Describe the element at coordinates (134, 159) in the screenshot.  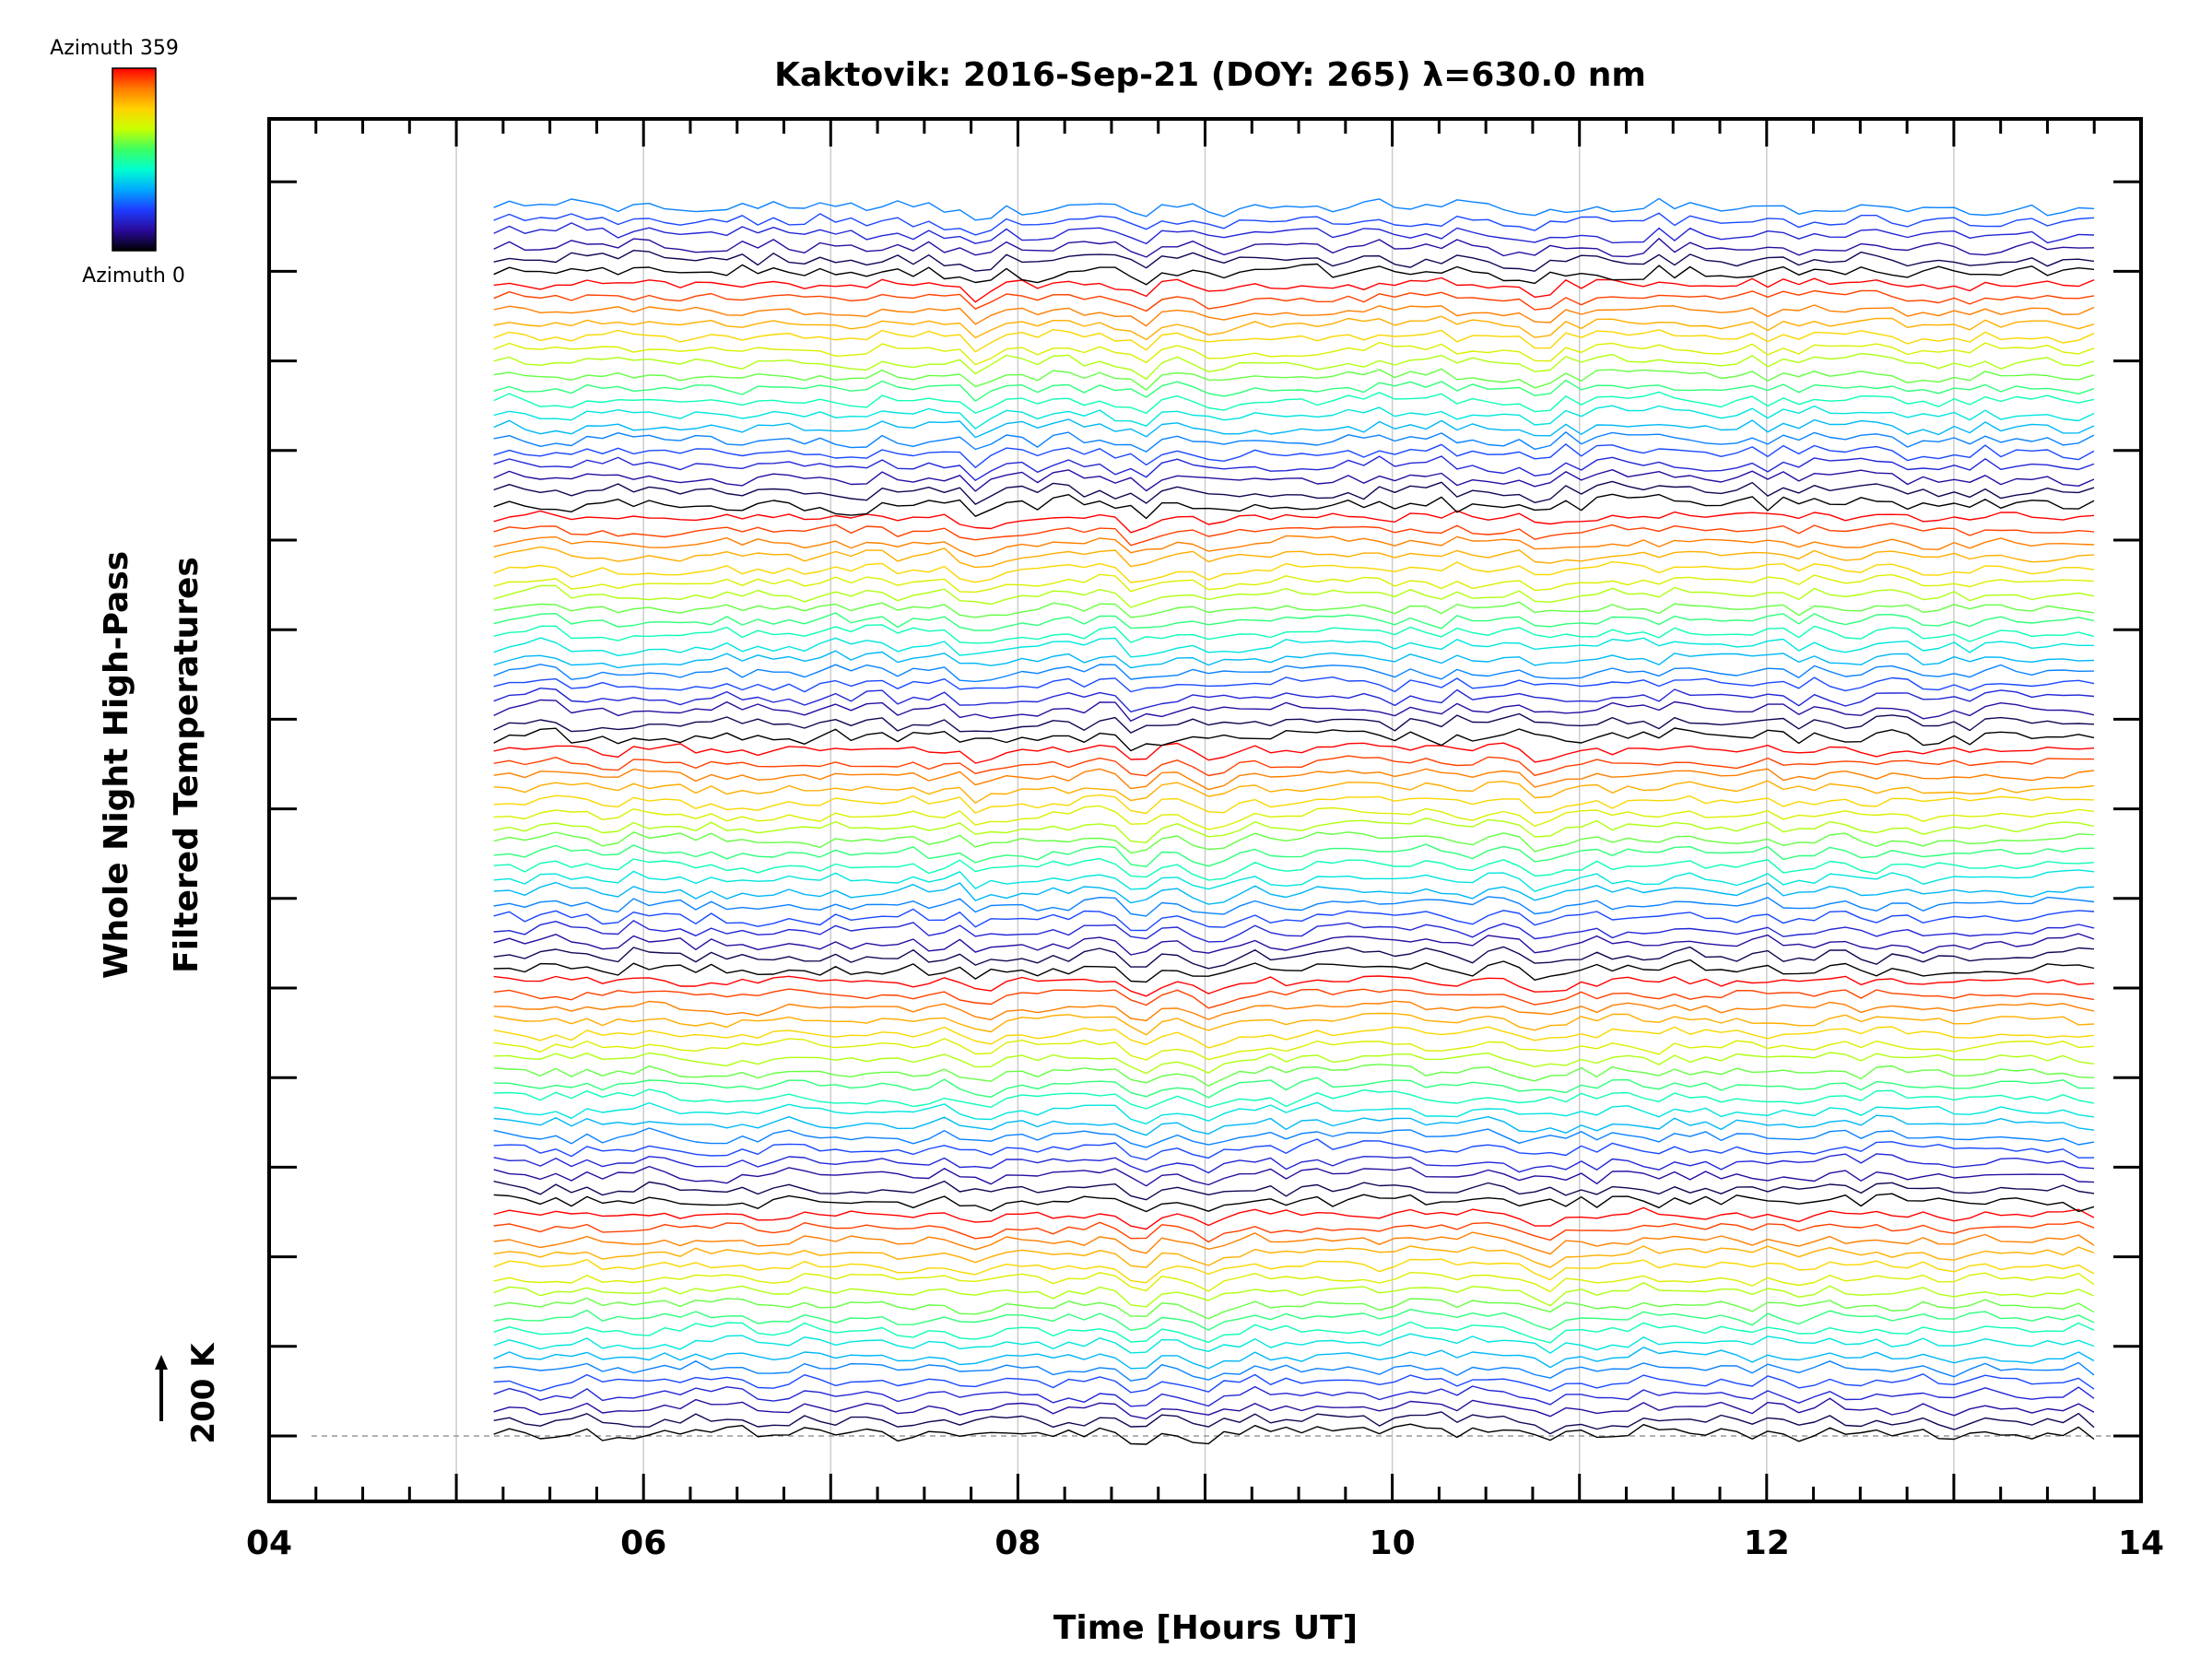
I see `colorbar-gradient` at that location.